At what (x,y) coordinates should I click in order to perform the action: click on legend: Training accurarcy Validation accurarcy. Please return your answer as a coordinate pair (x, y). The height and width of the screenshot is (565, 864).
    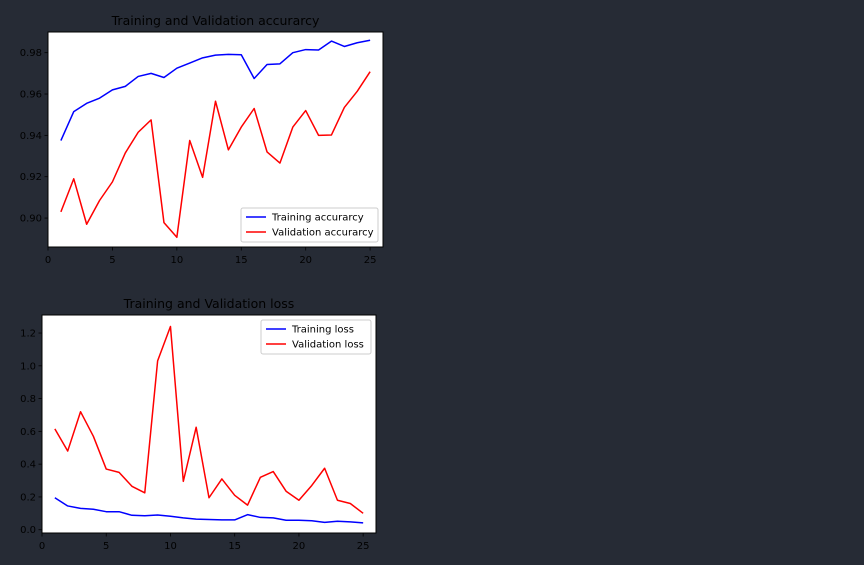
    Looking at the image, I should click on (309, 225).